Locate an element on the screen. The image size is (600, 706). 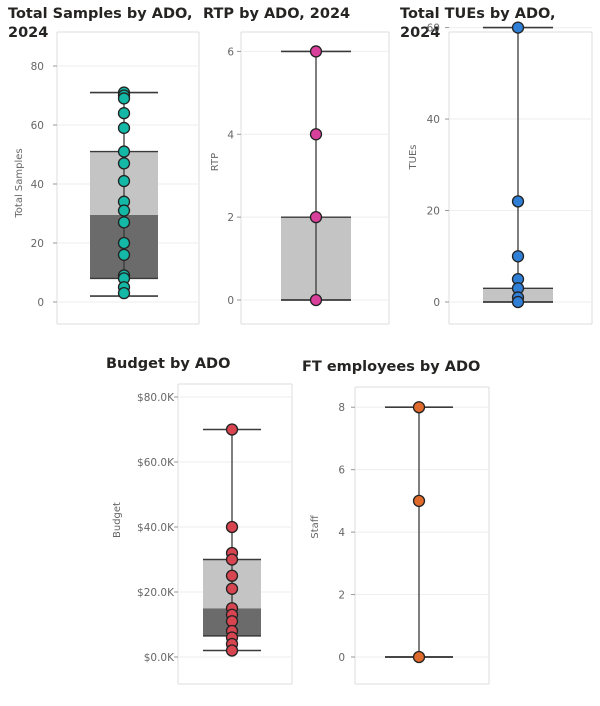
budget-tick-label: $0.0K is located at coordinates (159, 658).